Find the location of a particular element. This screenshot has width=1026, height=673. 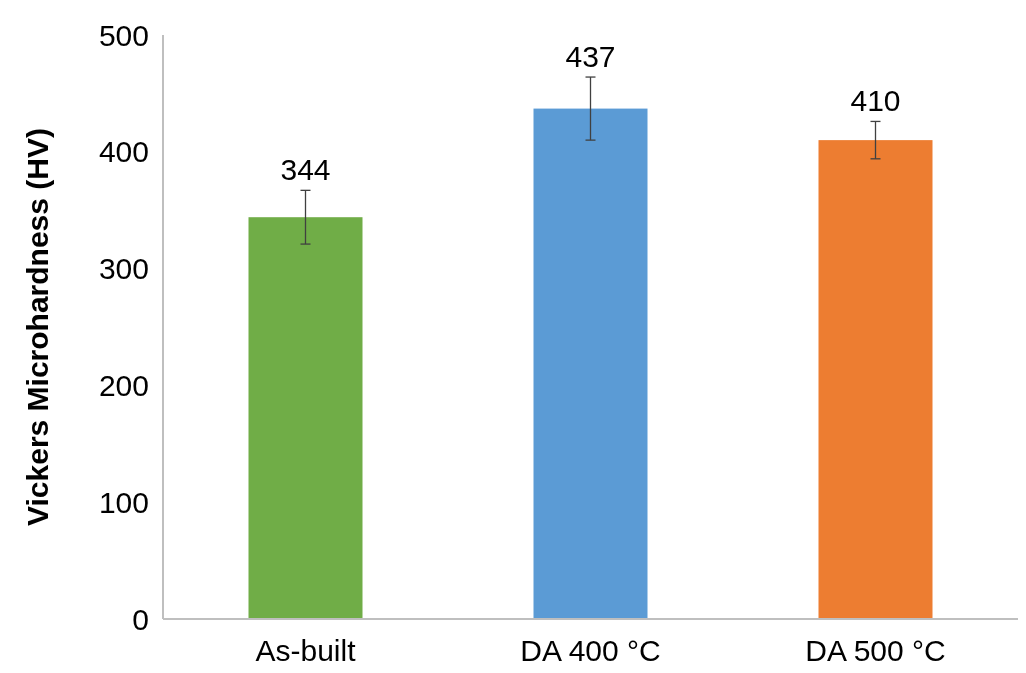

y-tick-label: 200 is located at coordinates (123, 385).